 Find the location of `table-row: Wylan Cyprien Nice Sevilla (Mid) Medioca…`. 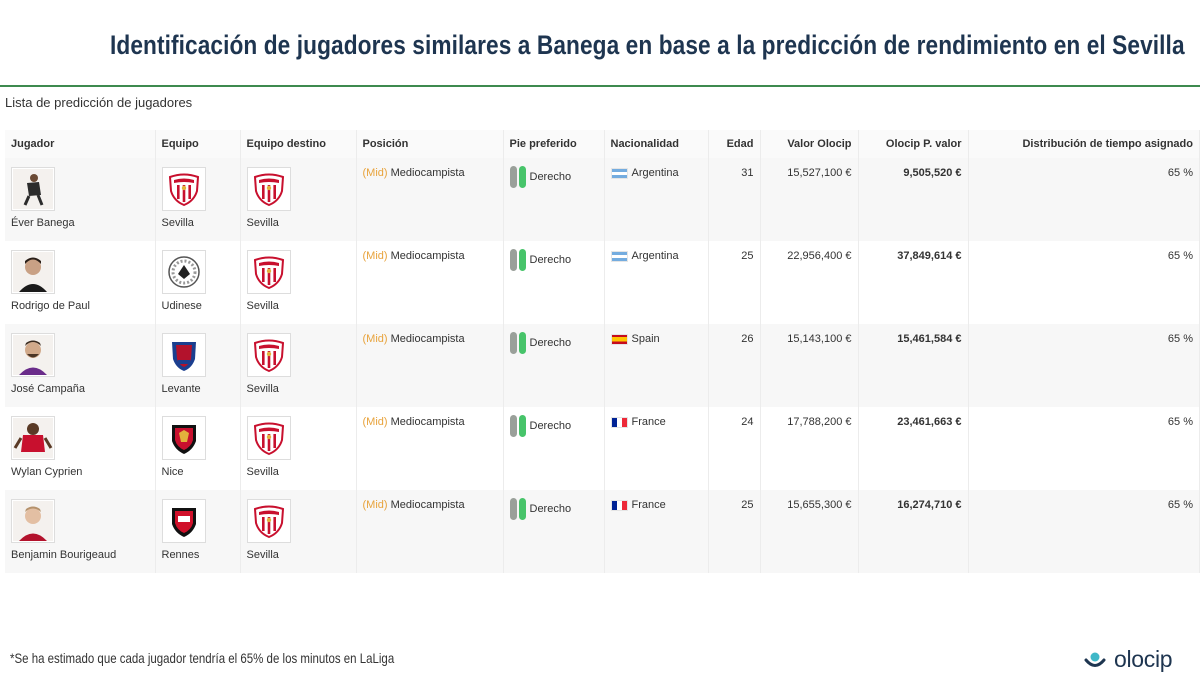

table-row: Wylan Cyprien Nice Sevilla (Mid) Medioca… is located at coordinates (602, 448).